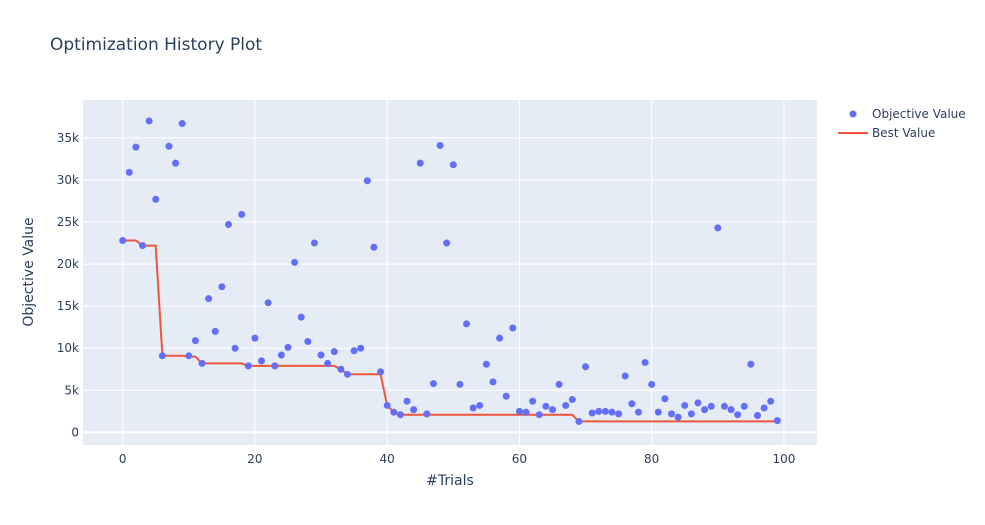 The height and width of the screenshot is (525, 985). Describe the element at coordinates (902, 123) in the screenshot. I see `legend: Objective Value Best Value` at that location.